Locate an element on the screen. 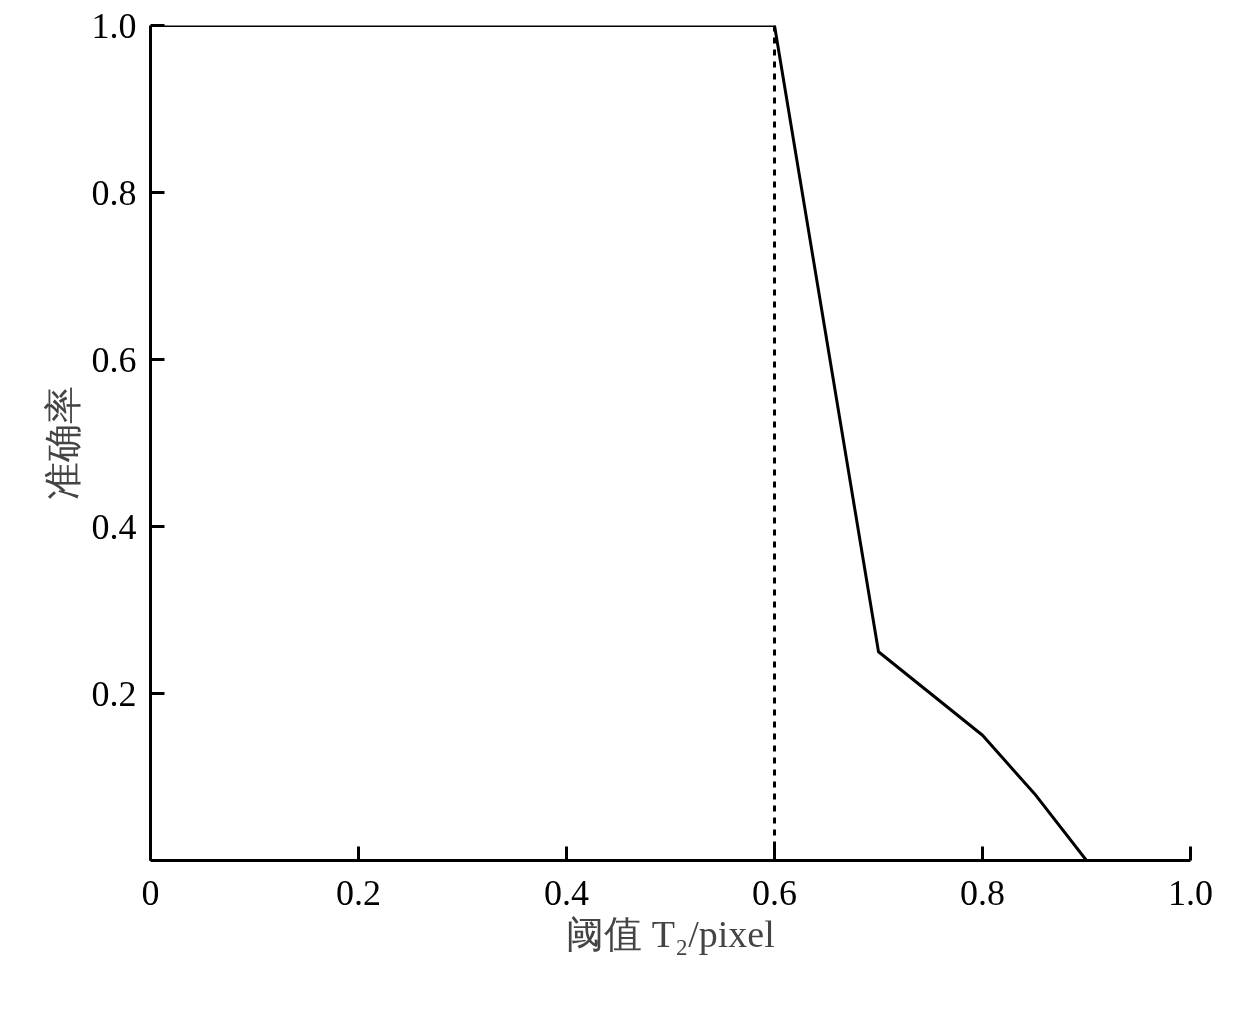 The width and height of the screenshot is (1236, 1009). y-tick-label: 0.2 is located at coordinates (114, 693).